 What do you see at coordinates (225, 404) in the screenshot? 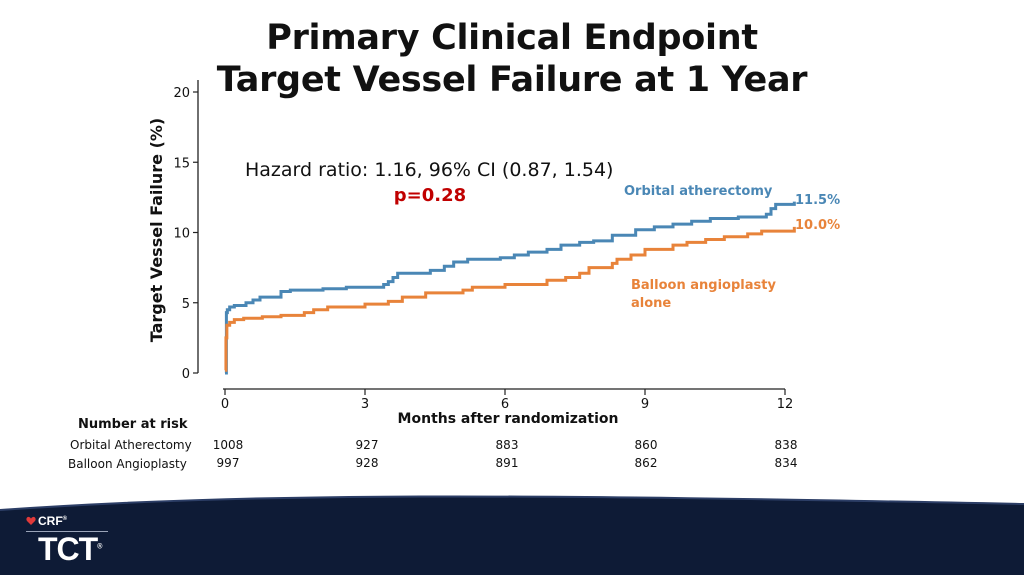
I see `x-tick-label: 0` at bounding box center [225, 404].